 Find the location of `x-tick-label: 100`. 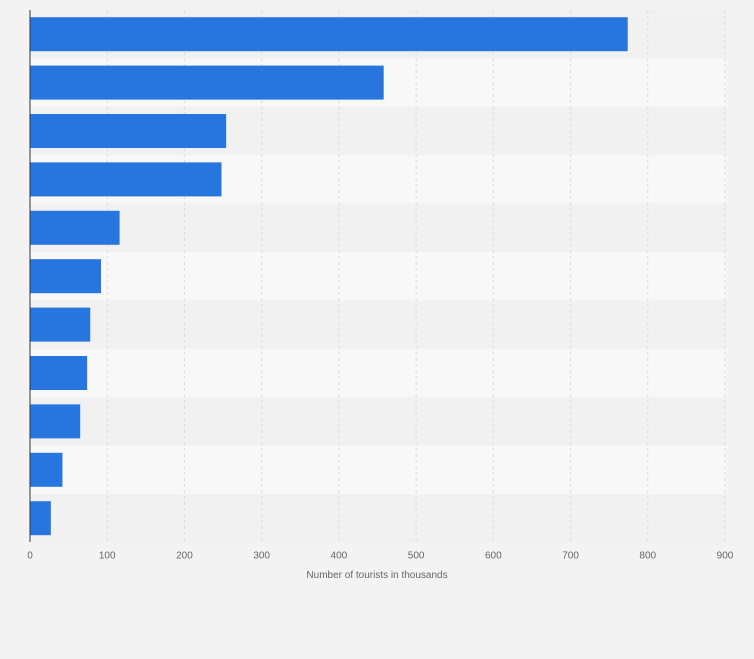

x-tick-label: 100 is located at coordinates (107, 555).